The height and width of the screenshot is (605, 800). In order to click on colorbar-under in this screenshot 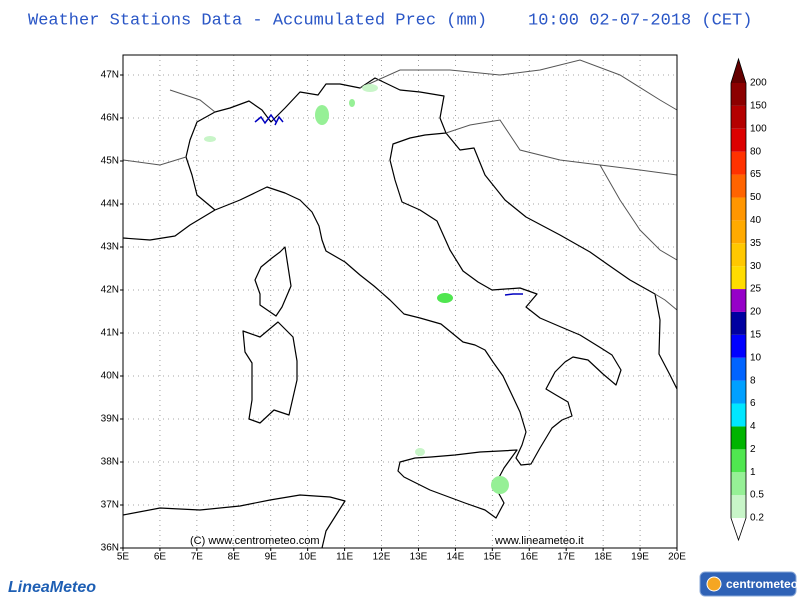, I will do `click(738, 529)`.